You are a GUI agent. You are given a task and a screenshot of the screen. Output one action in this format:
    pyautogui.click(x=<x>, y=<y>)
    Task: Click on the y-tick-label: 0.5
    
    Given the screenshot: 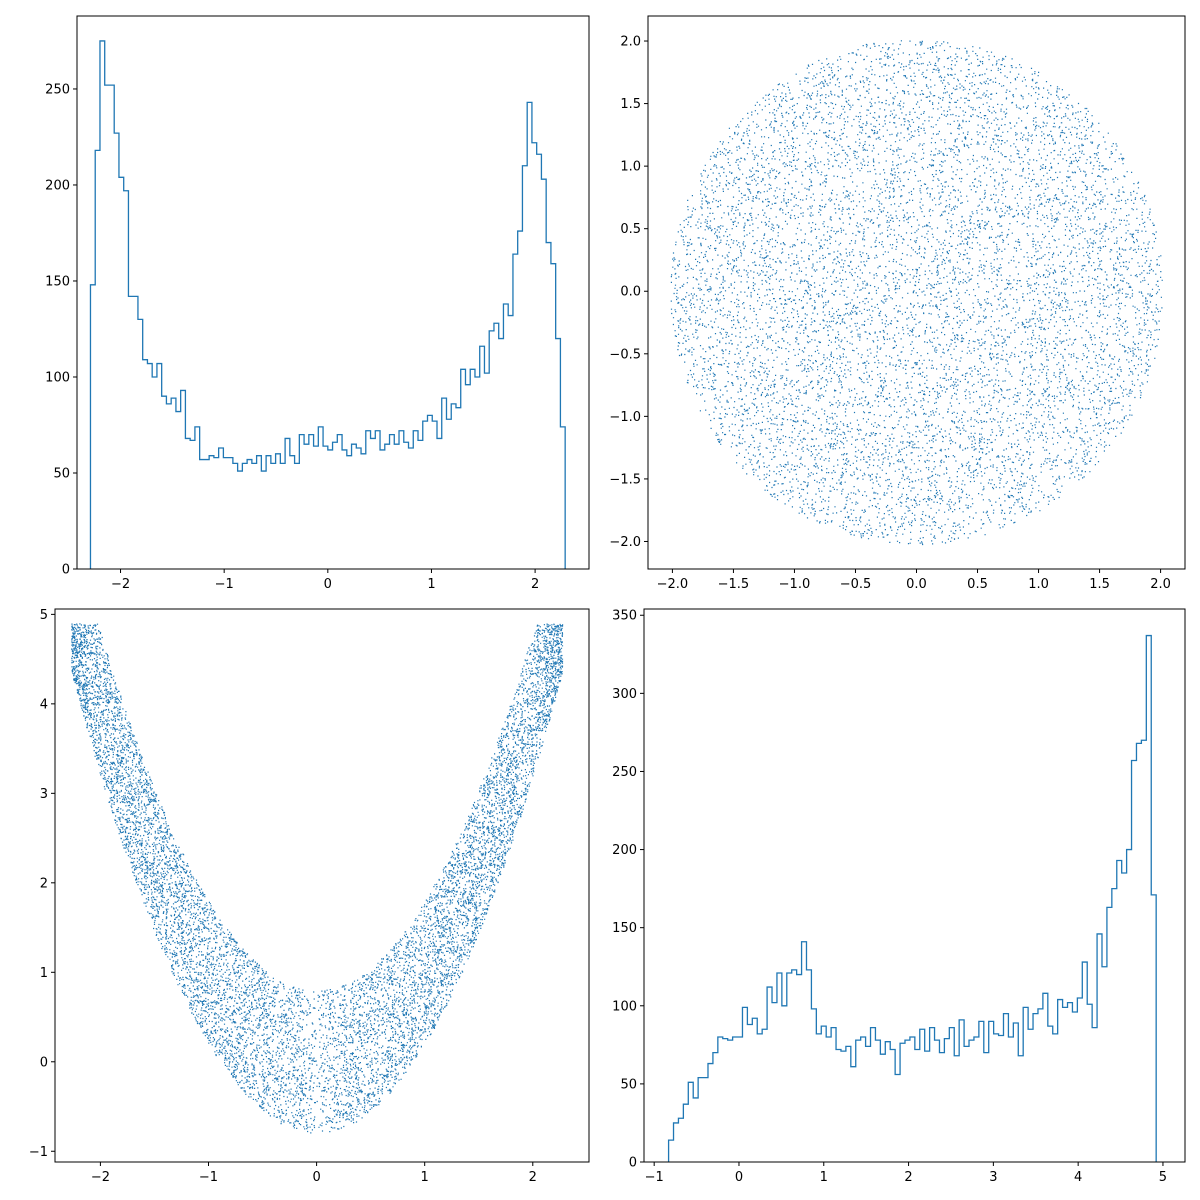 What is the action you would take?
    pyautogui.click(x=630, y=229)
    